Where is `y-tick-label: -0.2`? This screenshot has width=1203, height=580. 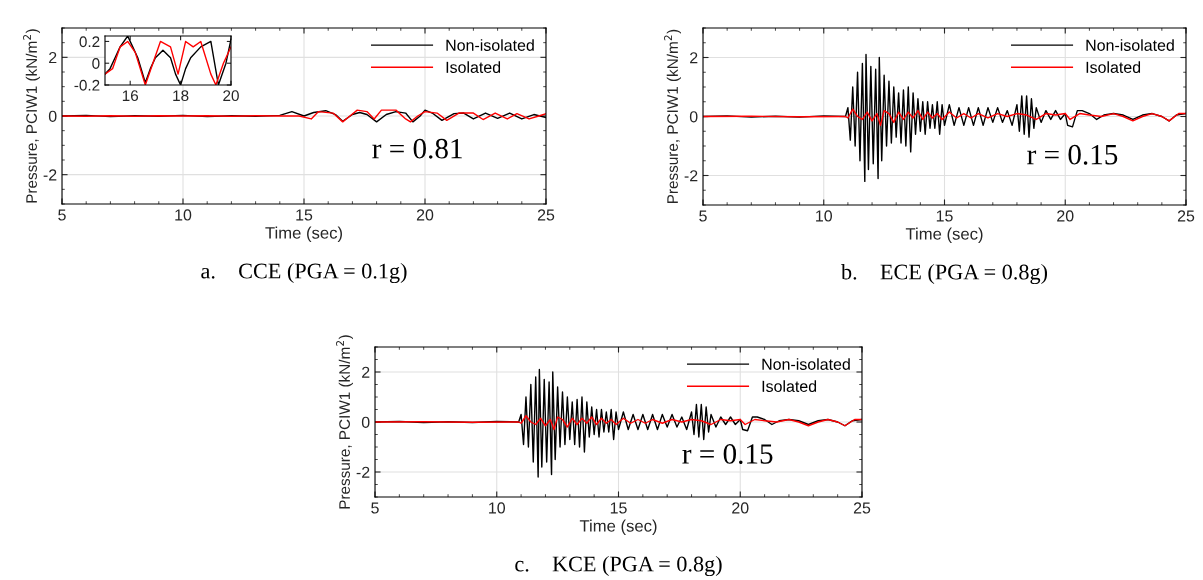
y-tick-label: -0.2 is located at coordinates (87, 85).